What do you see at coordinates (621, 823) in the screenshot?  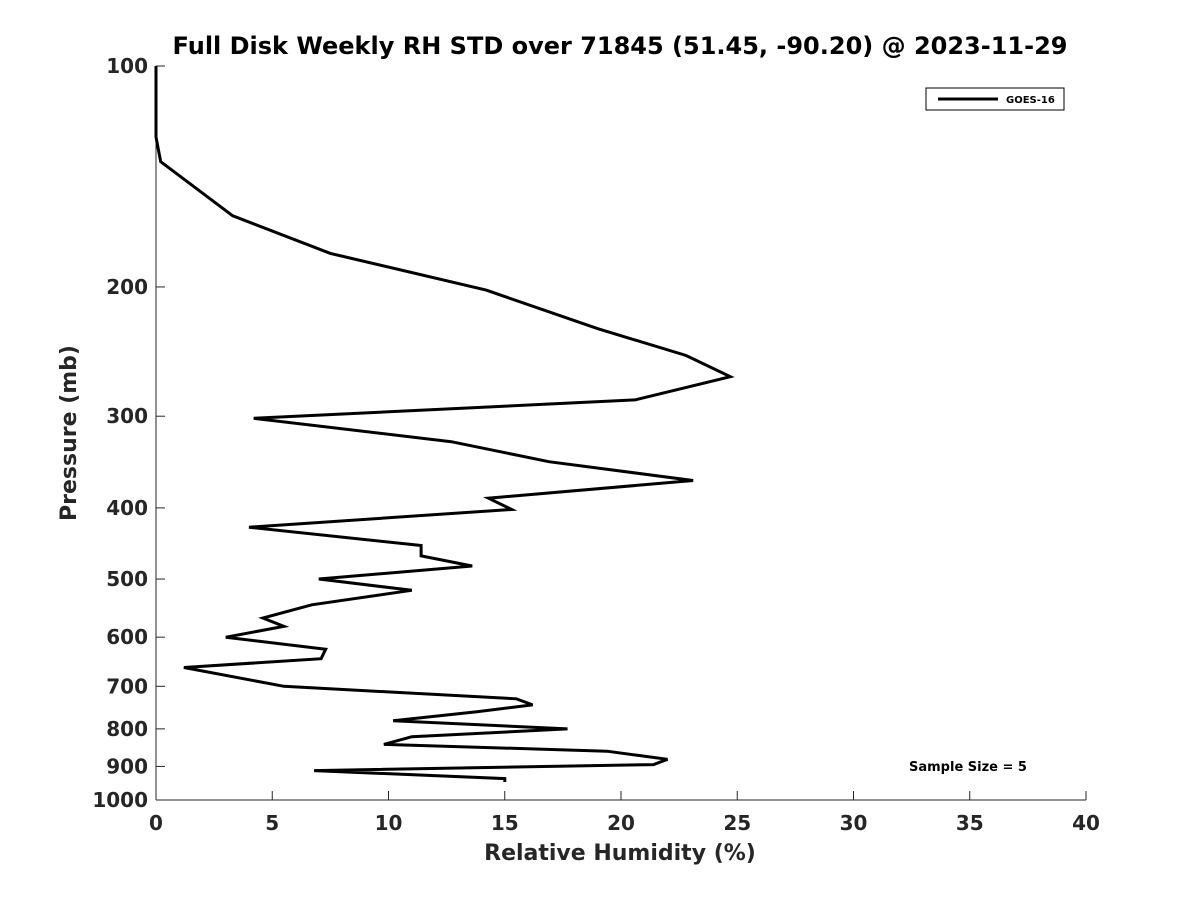 I see `x-tick-label: 20` at bounding box center [621, 823].